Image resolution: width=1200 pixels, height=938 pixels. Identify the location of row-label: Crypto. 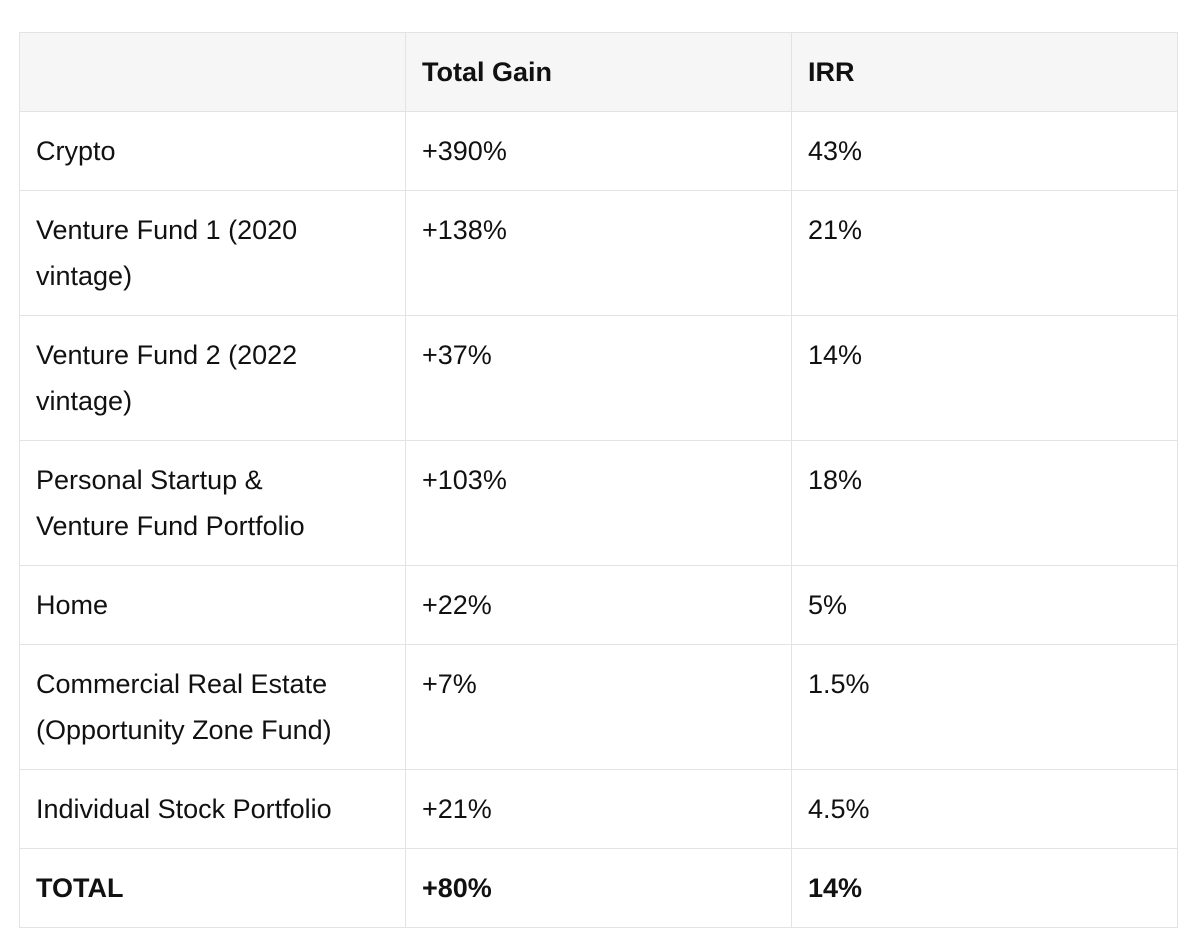
(212, 151).